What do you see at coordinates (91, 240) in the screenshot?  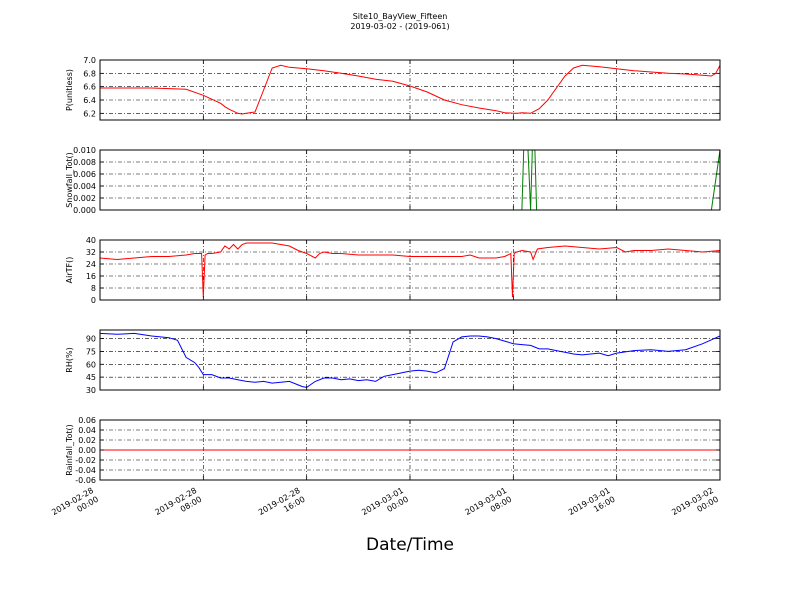 I see `y-tick-label: 40` at bounding box center [91, 240].